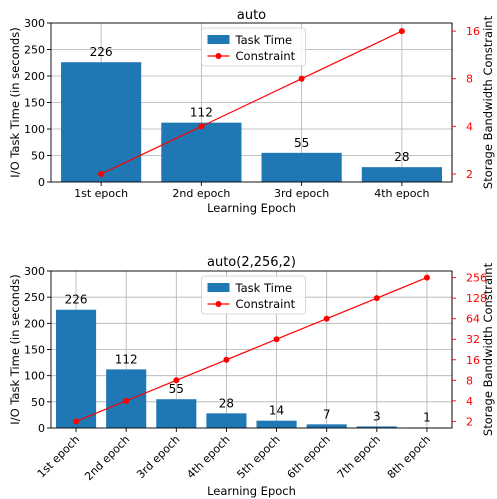 Image resolution: width=497 pixels, height=499 pixels. What do you see at coordinates (101, 193) in the screenshot?
I see `x-tick-label: 1st epoch` at bounding box center [101, 193].